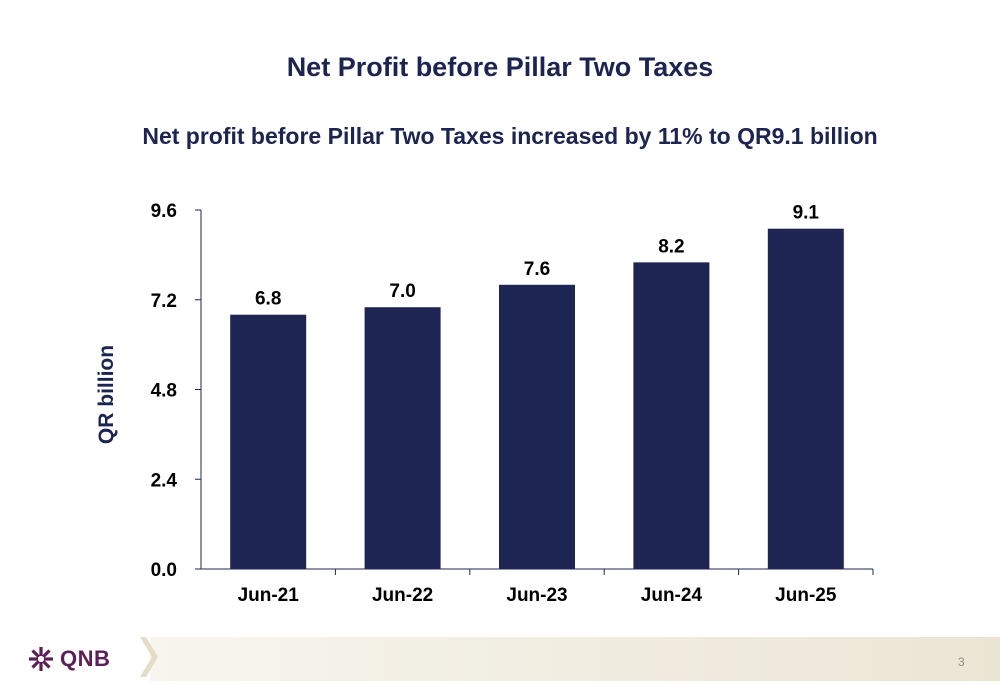  What do you see at coordinates (41, 659) in the screenshot?
I see `qnb-snowflake-icon` at bounding box center [41, 659].